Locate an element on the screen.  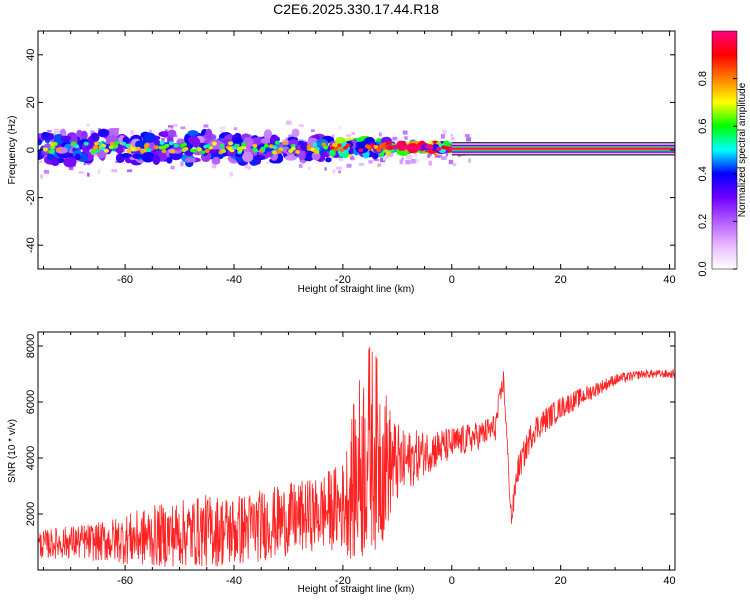
spectrogram-ytick-label: 20 is located at coordinates (31, 102).